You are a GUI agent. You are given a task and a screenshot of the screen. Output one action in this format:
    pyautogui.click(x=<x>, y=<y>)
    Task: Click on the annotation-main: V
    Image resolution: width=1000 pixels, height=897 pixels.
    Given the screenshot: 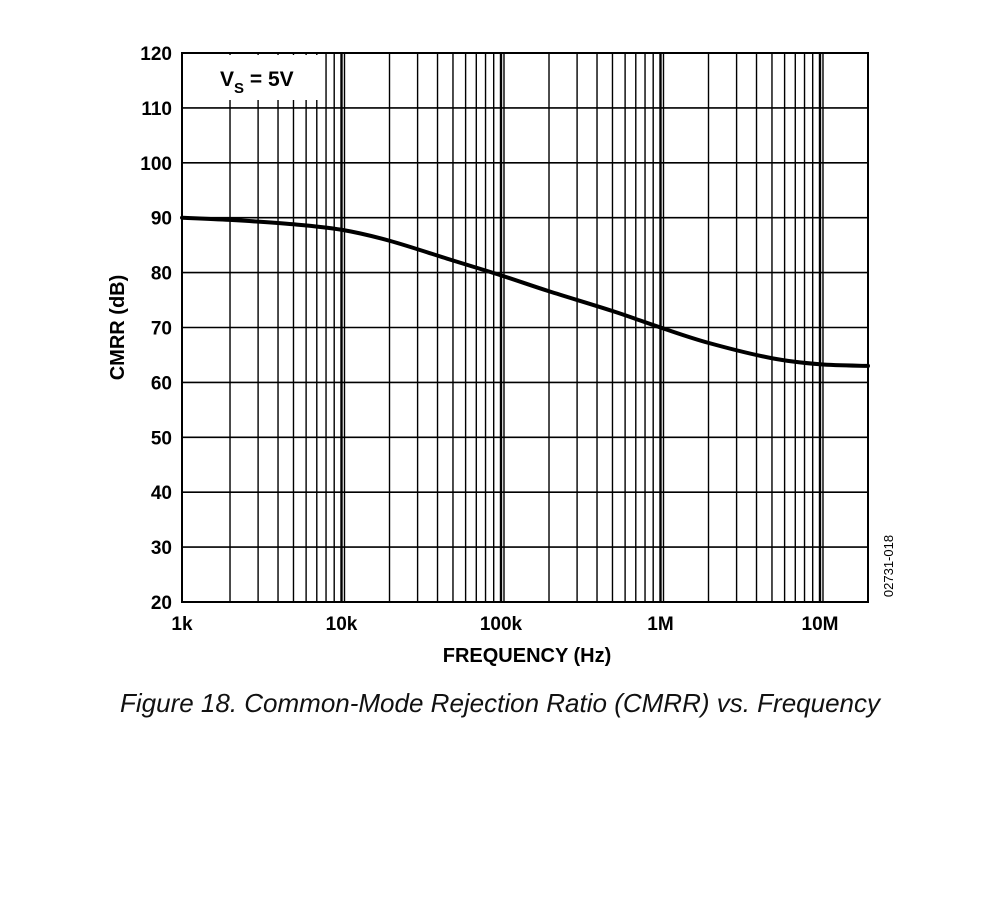 What is the action you would take?
    pyautogui.click(x=227, y=79)
    